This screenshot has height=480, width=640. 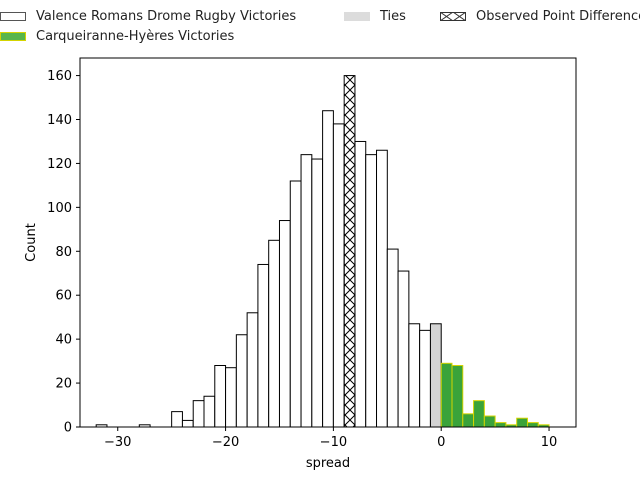 I want to click on legend-item-valence: Valence Romans Drome Rugby Victories, so click(x=148, y=16).